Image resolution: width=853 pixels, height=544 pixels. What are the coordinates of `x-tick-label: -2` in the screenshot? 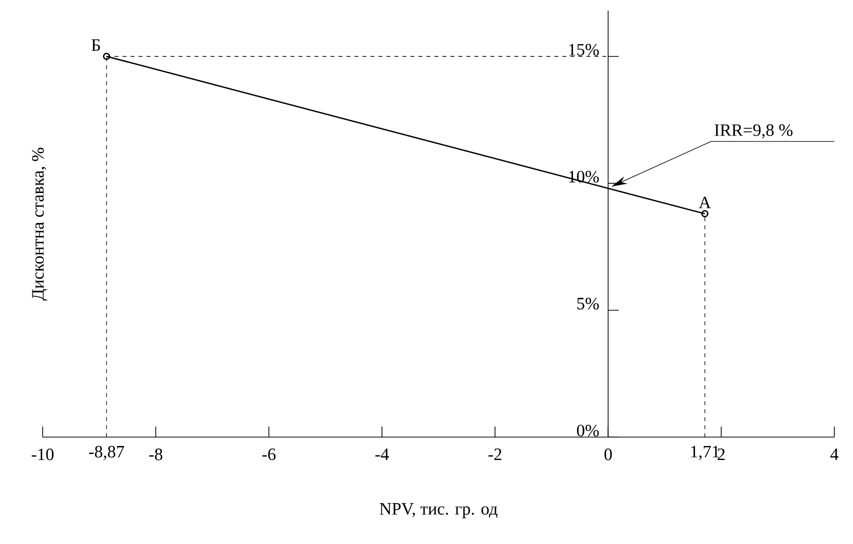 It's located at (495, 454).